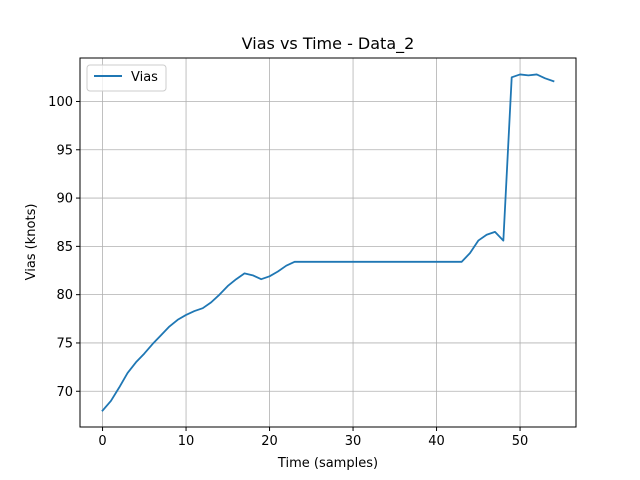 This screenshot has height=480, width=640. I want to click on x-tick-label: 0, so click(102, 441).